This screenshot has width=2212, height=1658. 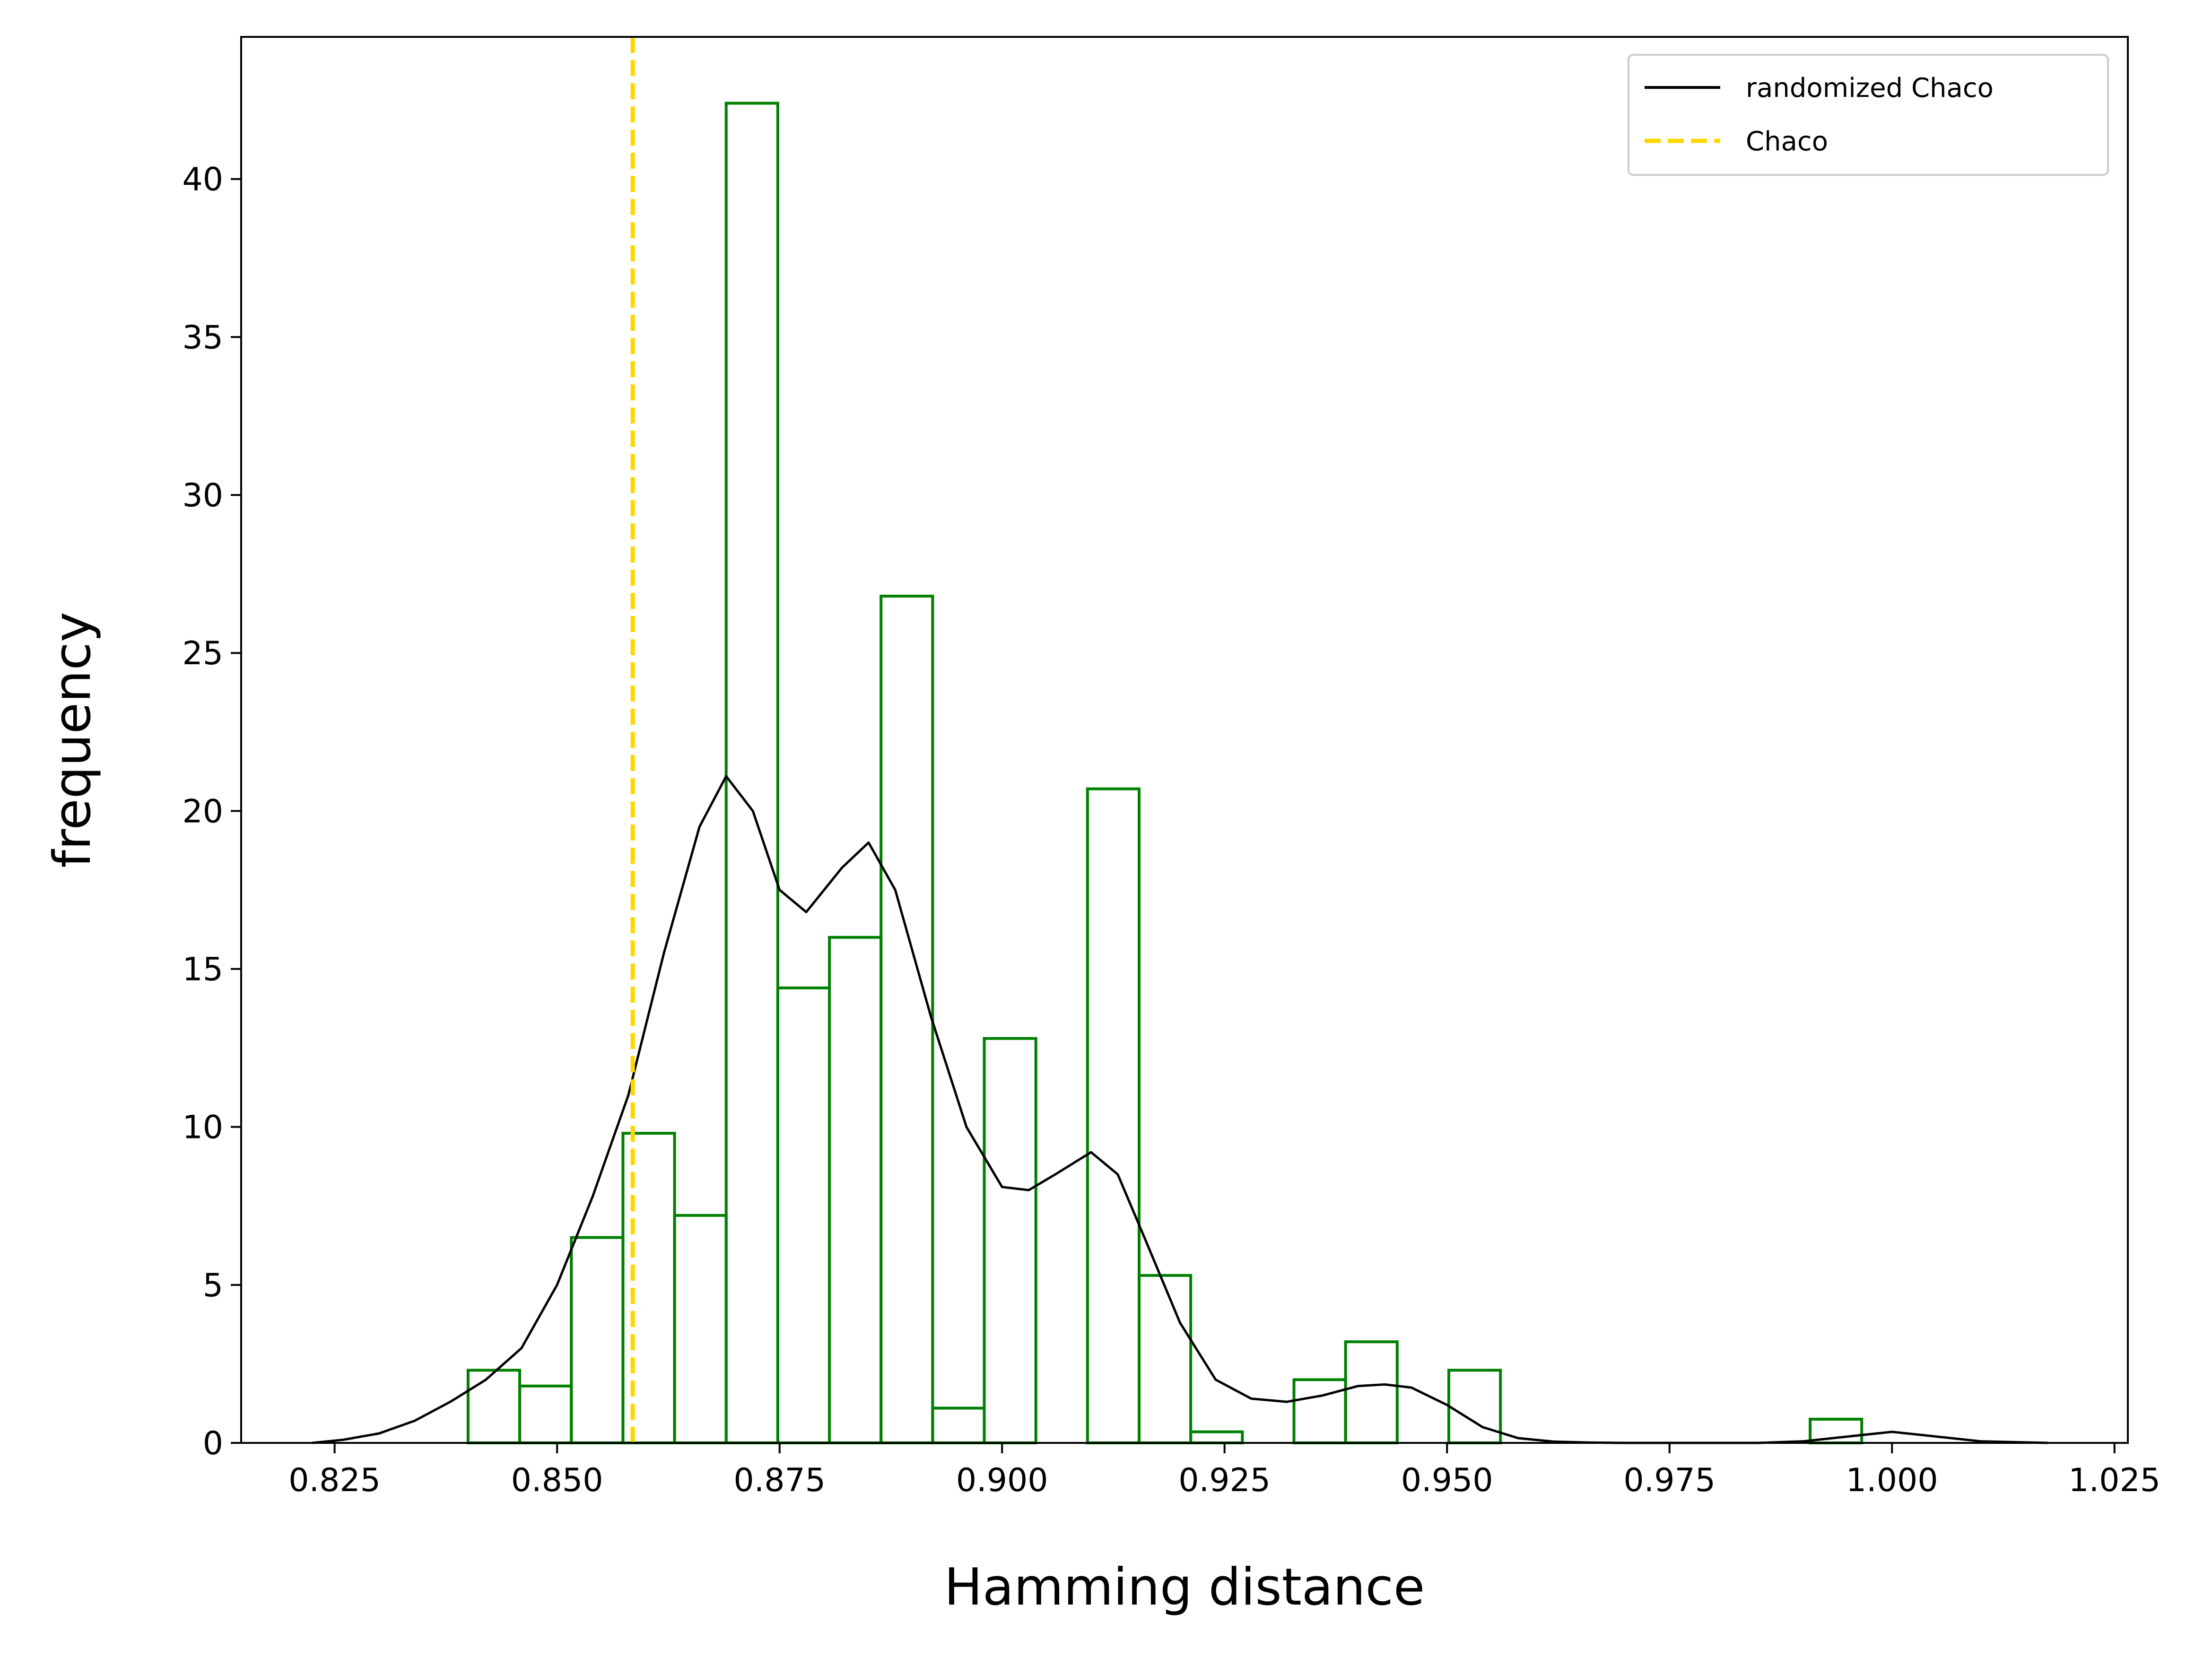 What do you see at coordinates (72, 740) in the screenshot?
I see `y-axis-label: frequency` at bounding box center [72, 740].